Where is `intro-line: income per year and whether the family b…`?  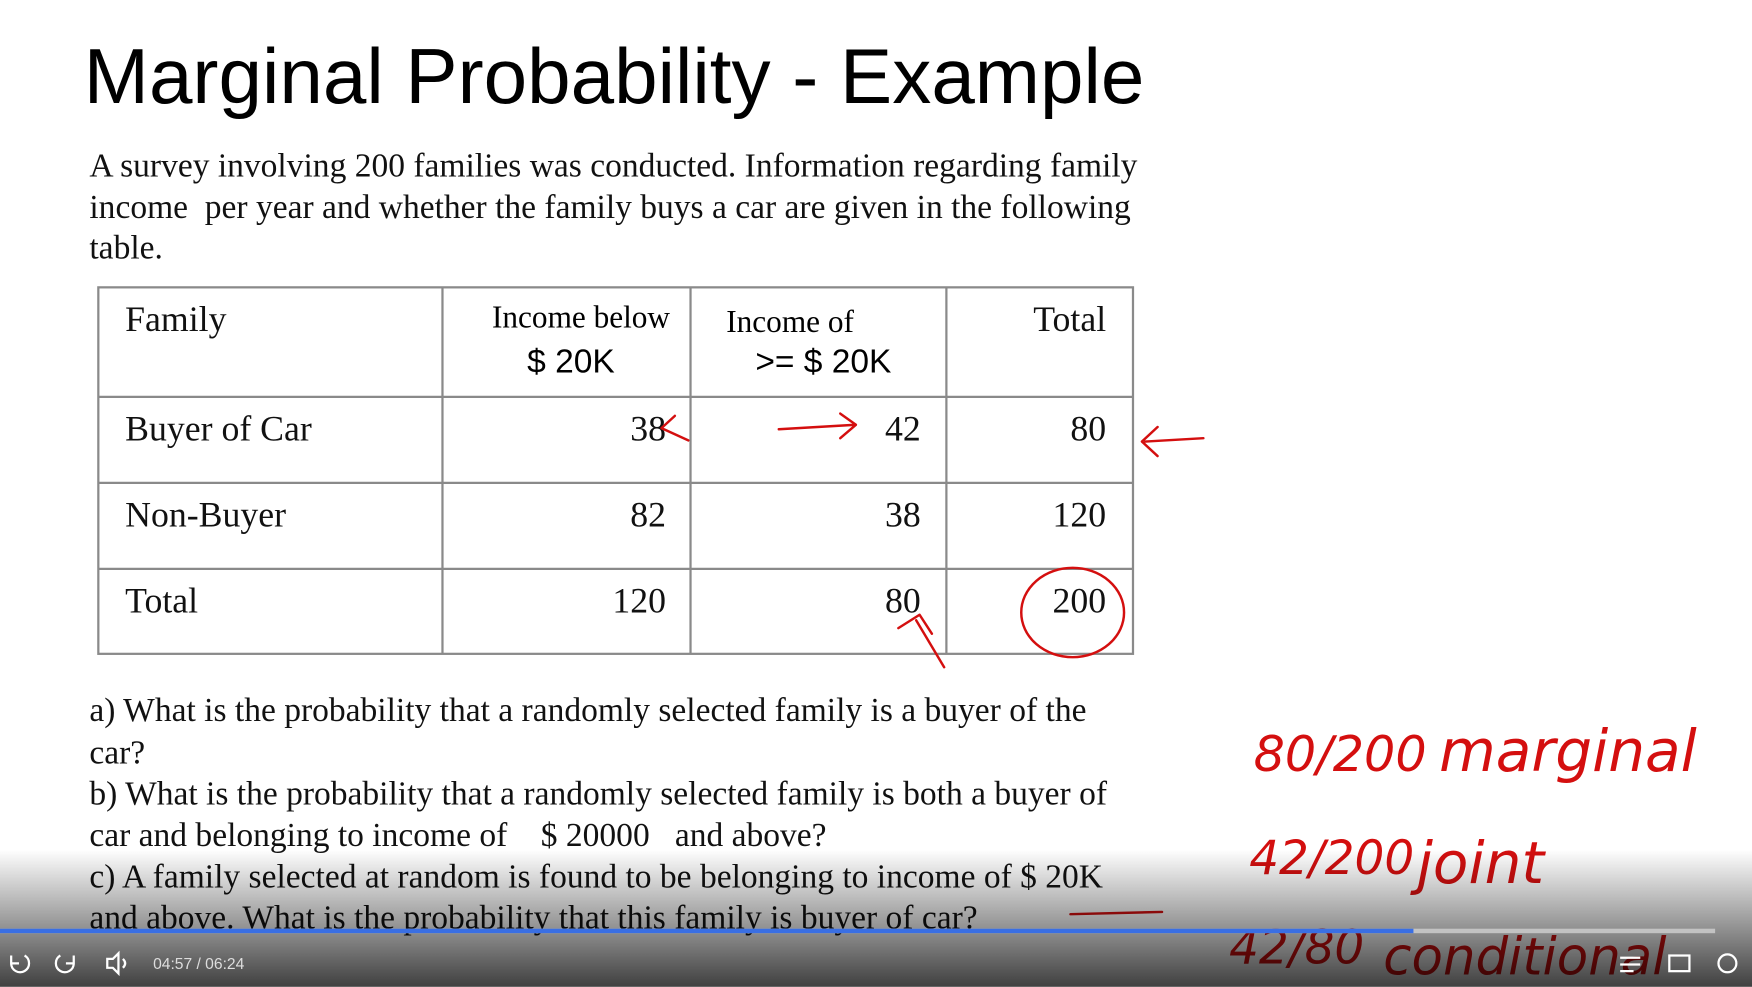 intro-line: income per year and whether the family b… is located at coordinates (610, 207).